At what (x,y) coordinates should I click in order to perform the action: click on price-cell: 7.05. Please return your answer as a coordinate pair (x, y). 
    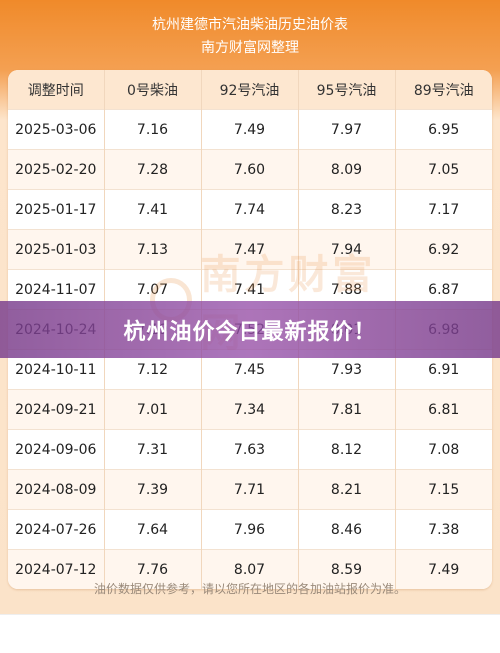
    Looking at the image, I should click on (443, 169).